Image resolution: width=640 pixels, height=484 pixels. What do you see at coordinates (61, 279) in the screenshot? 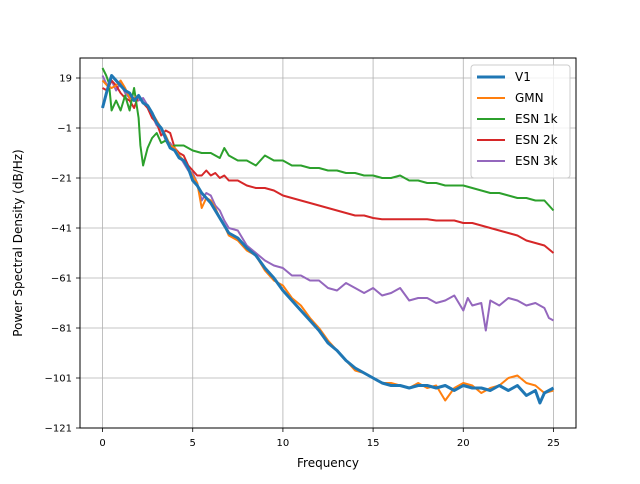
I see `y-tick-label: −61` at bounding box center [61, 279].